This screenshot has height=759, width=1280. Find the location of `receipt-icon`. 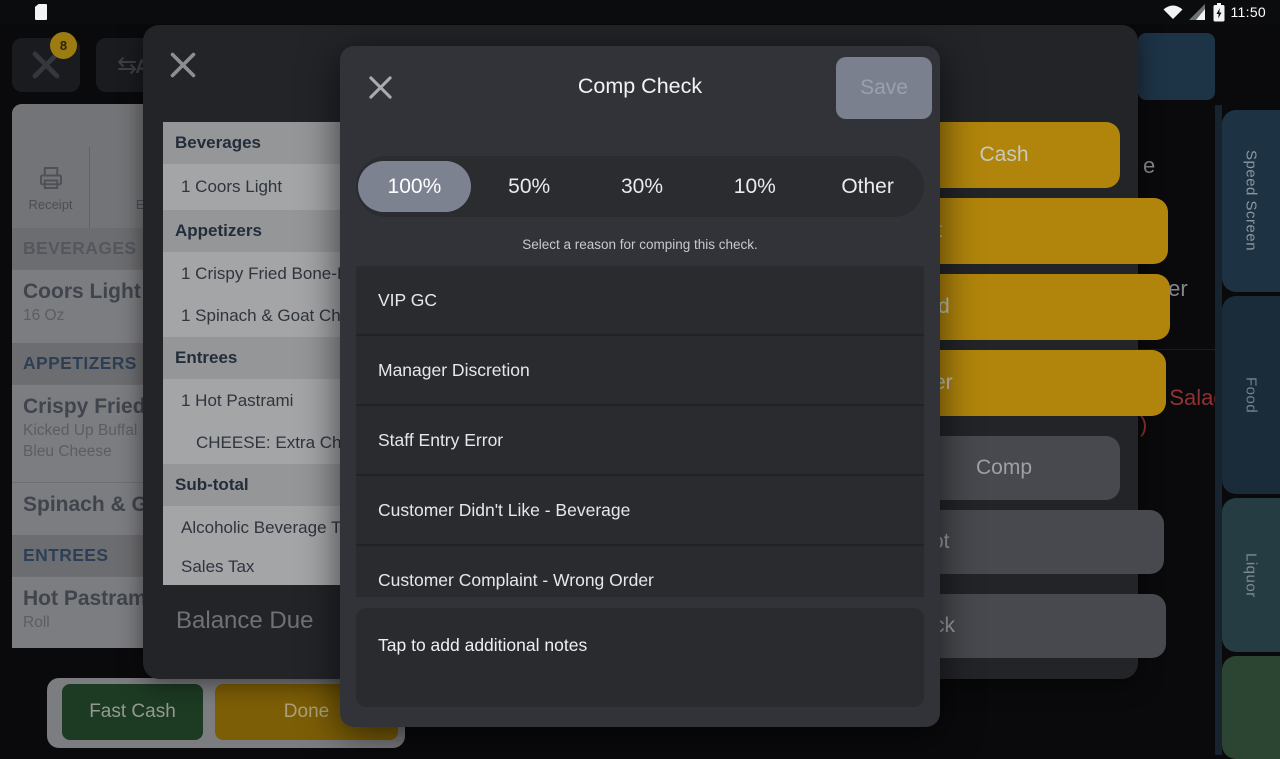

receipt-icon is located at coordinates (51, 178).